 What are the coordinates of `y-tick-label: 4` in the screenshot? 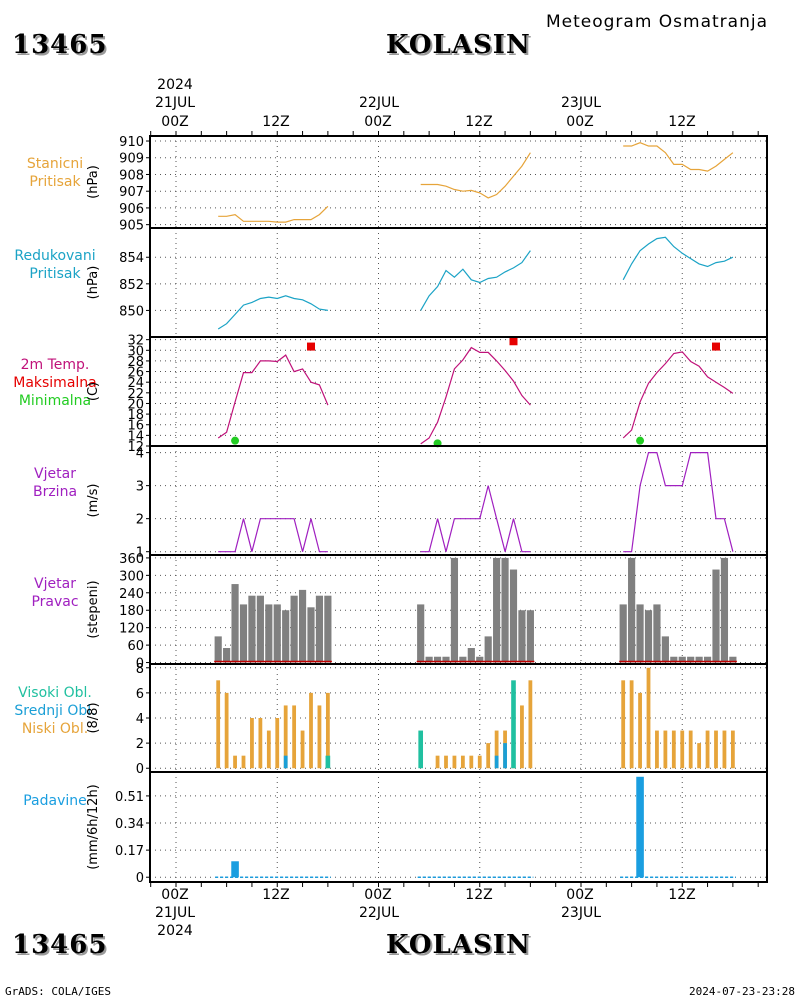 It's located at (140, 719).